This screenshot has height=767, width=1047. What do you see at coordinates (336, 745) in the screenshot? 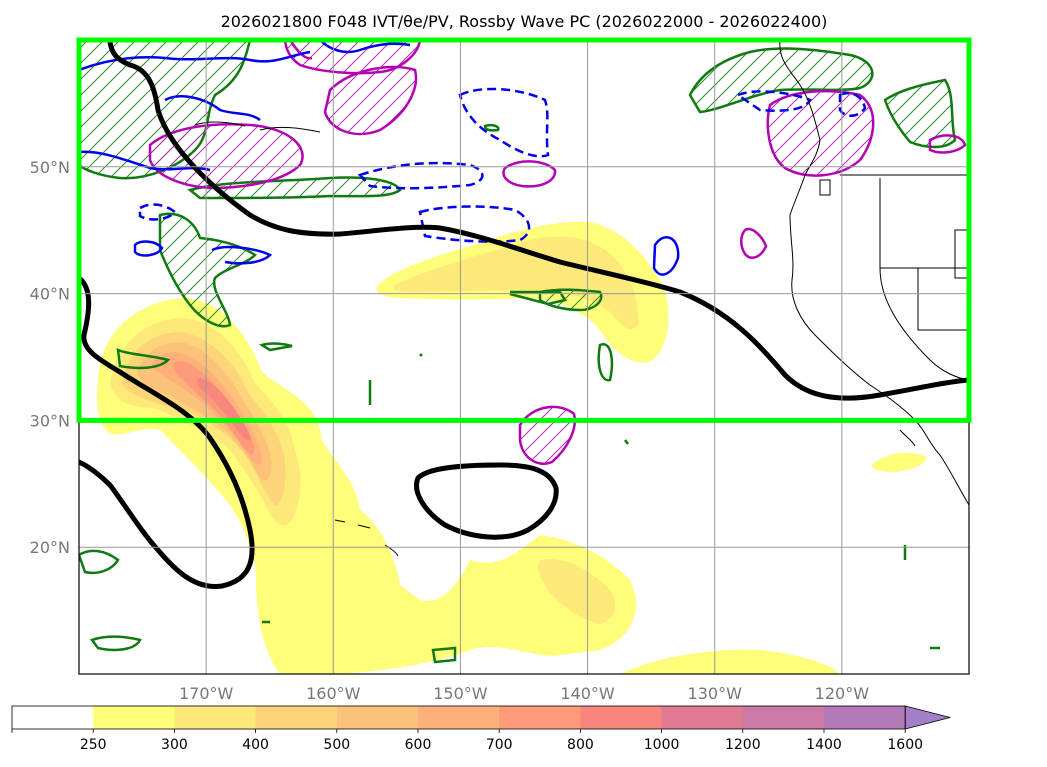
I see `colorbar-label: 500` at bounding box center [336, 745].